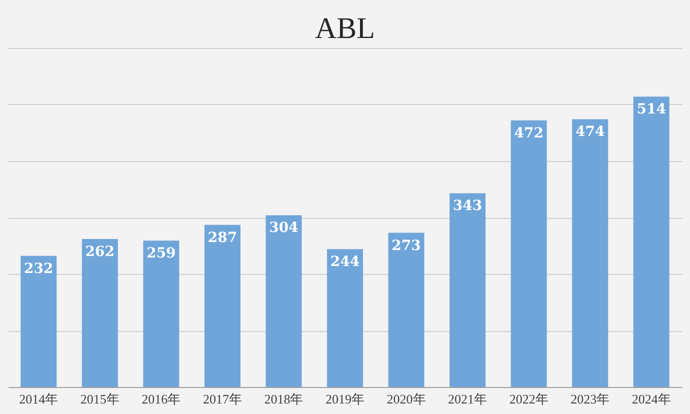 The width and height of the screenshot is (690, 414). Describe the element at coordinates (161, 399) in the screenshot. I see `x-tick-label: 2016年` at that location.